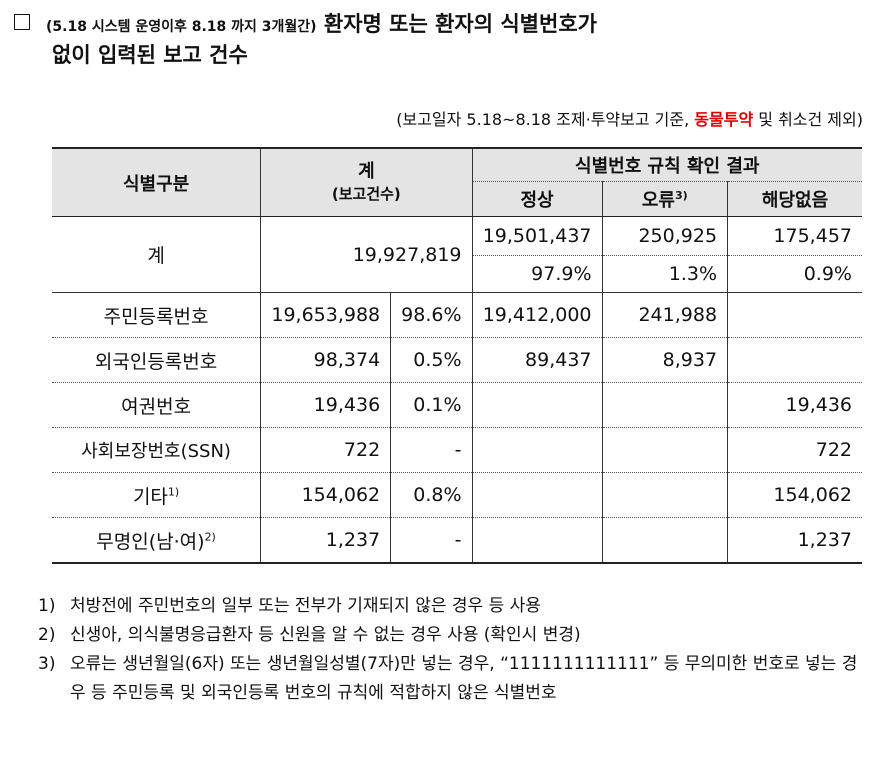 Image resolution: width=889 pixels, height=767 pixels. What do you see at coordinates (326, 315) in the screenshot?
I see `row-count: 19,653,988` at bounding box center [326, 315].